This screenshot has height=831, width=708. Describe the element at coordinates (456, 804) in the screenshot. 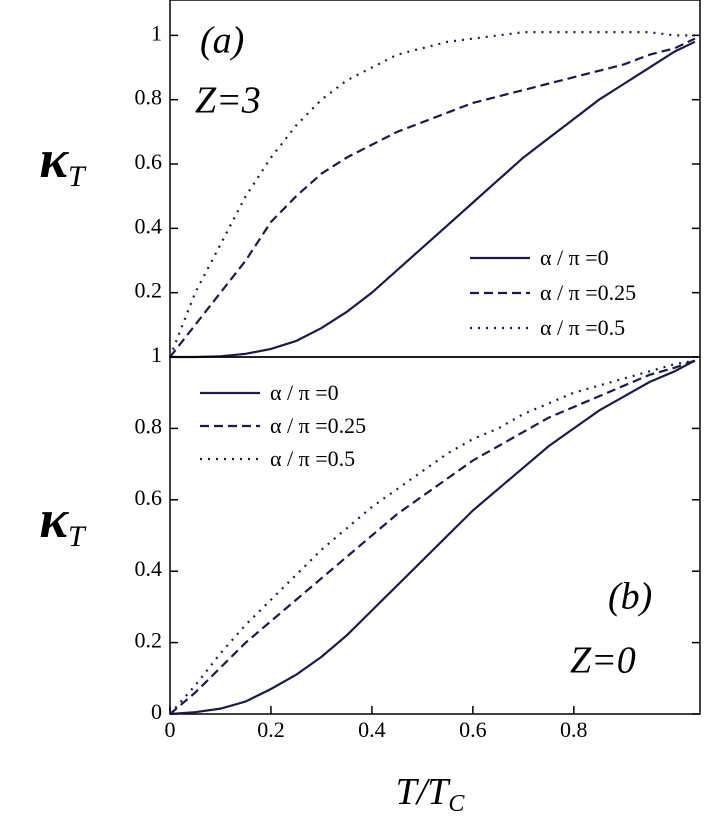

I see `x-axis-label-sub: C` at that location.